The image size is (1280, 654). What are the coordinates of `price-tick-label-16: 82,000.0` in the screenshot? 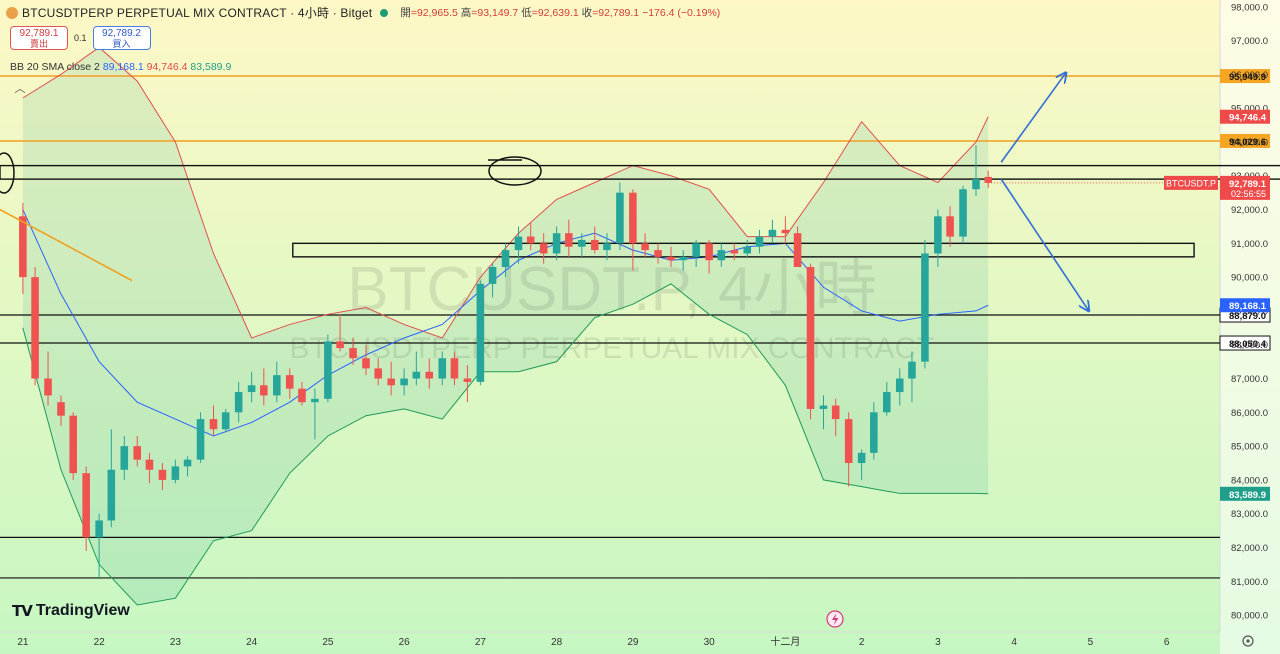 It's located at (1249, 548).